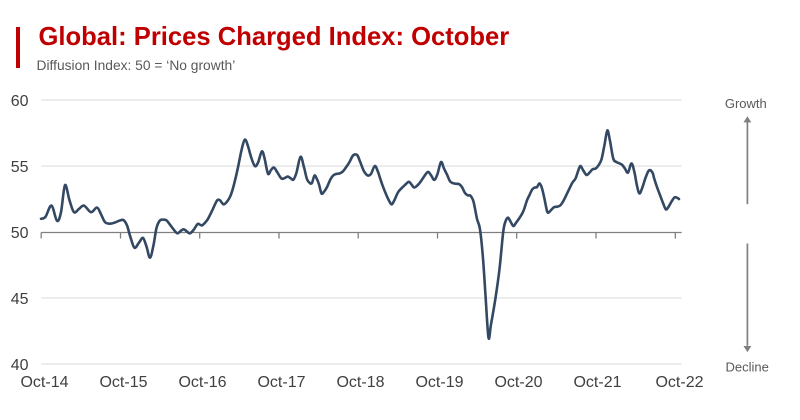  I want to click on svg-text: 45, so click(20, 299).